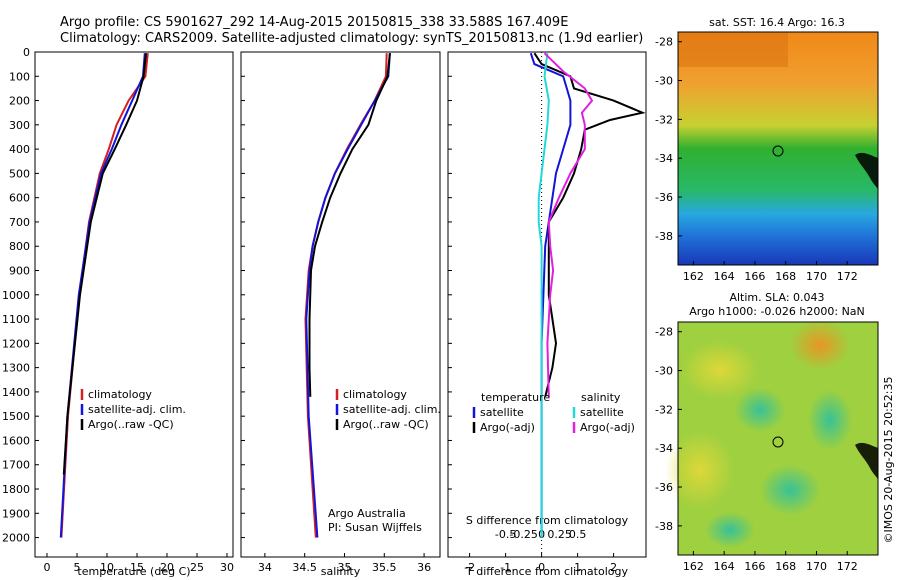 This screenshot has width=900, height=580. I want to click on sla-argo-marker, so click(778, 442).